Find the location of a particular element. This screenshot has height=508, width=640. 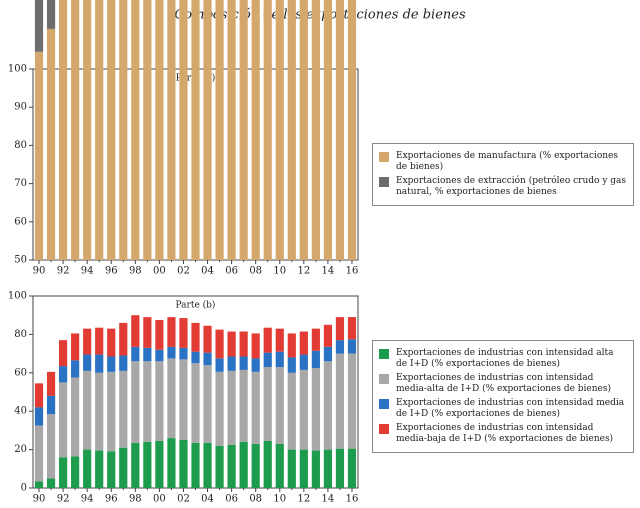

x-tick-label: 06 is located at coordinates (231, 499).